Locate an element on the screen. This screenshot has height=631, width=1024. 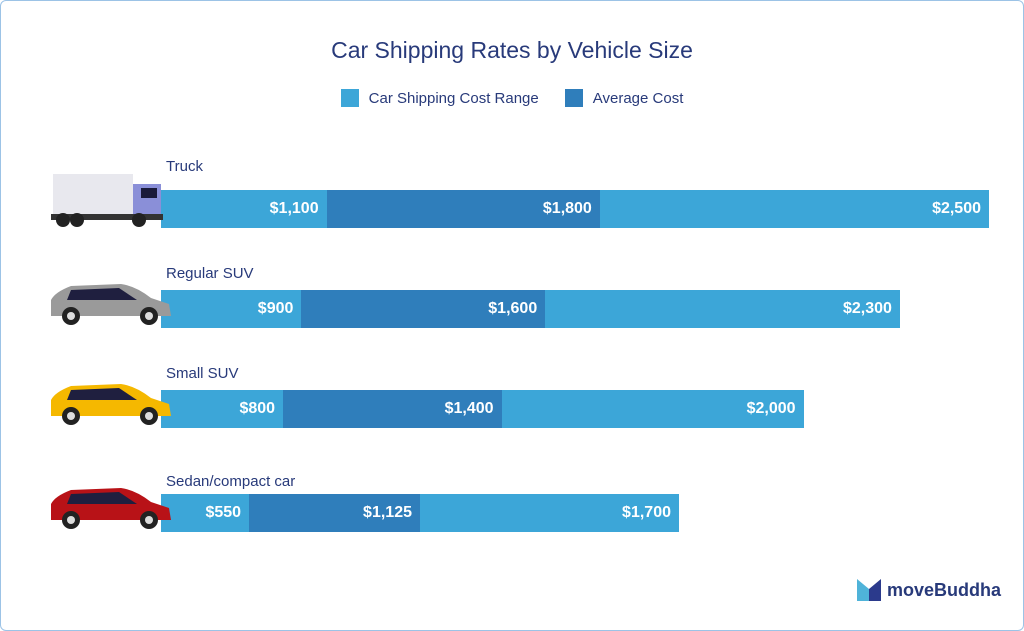
value-label-min: $900 is located at coordinates (275, 308).